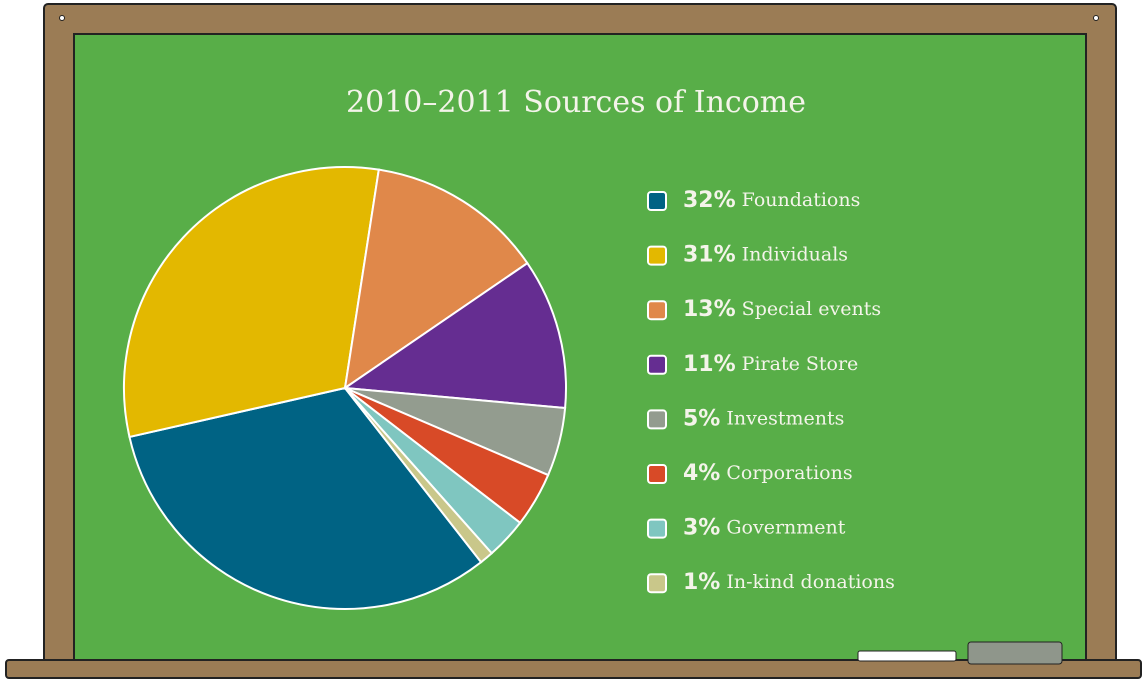 The width and height of the screenshot is (1147, 688). What do you see at coordinates (701, 582) in the screenshot?
I see `value-label: 1%` at bounding box center [701, 582].